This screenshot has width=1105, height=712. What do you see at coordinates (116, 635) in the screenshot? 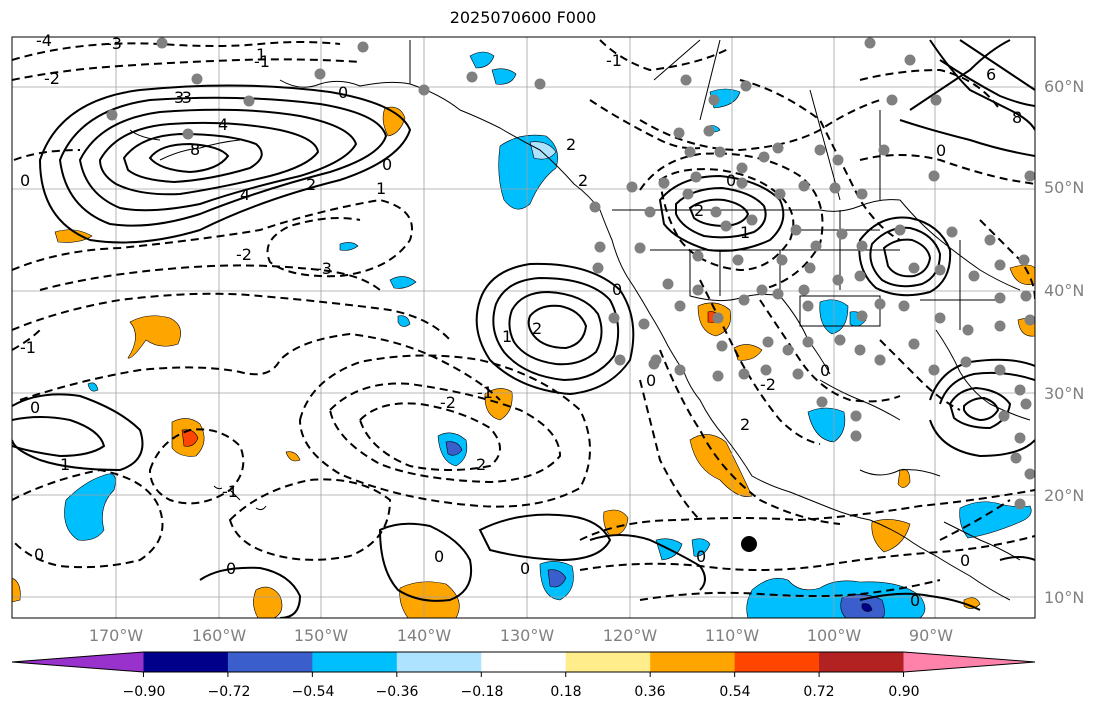
I see `lon-label: 170°W` at bounding box center [116, 635].